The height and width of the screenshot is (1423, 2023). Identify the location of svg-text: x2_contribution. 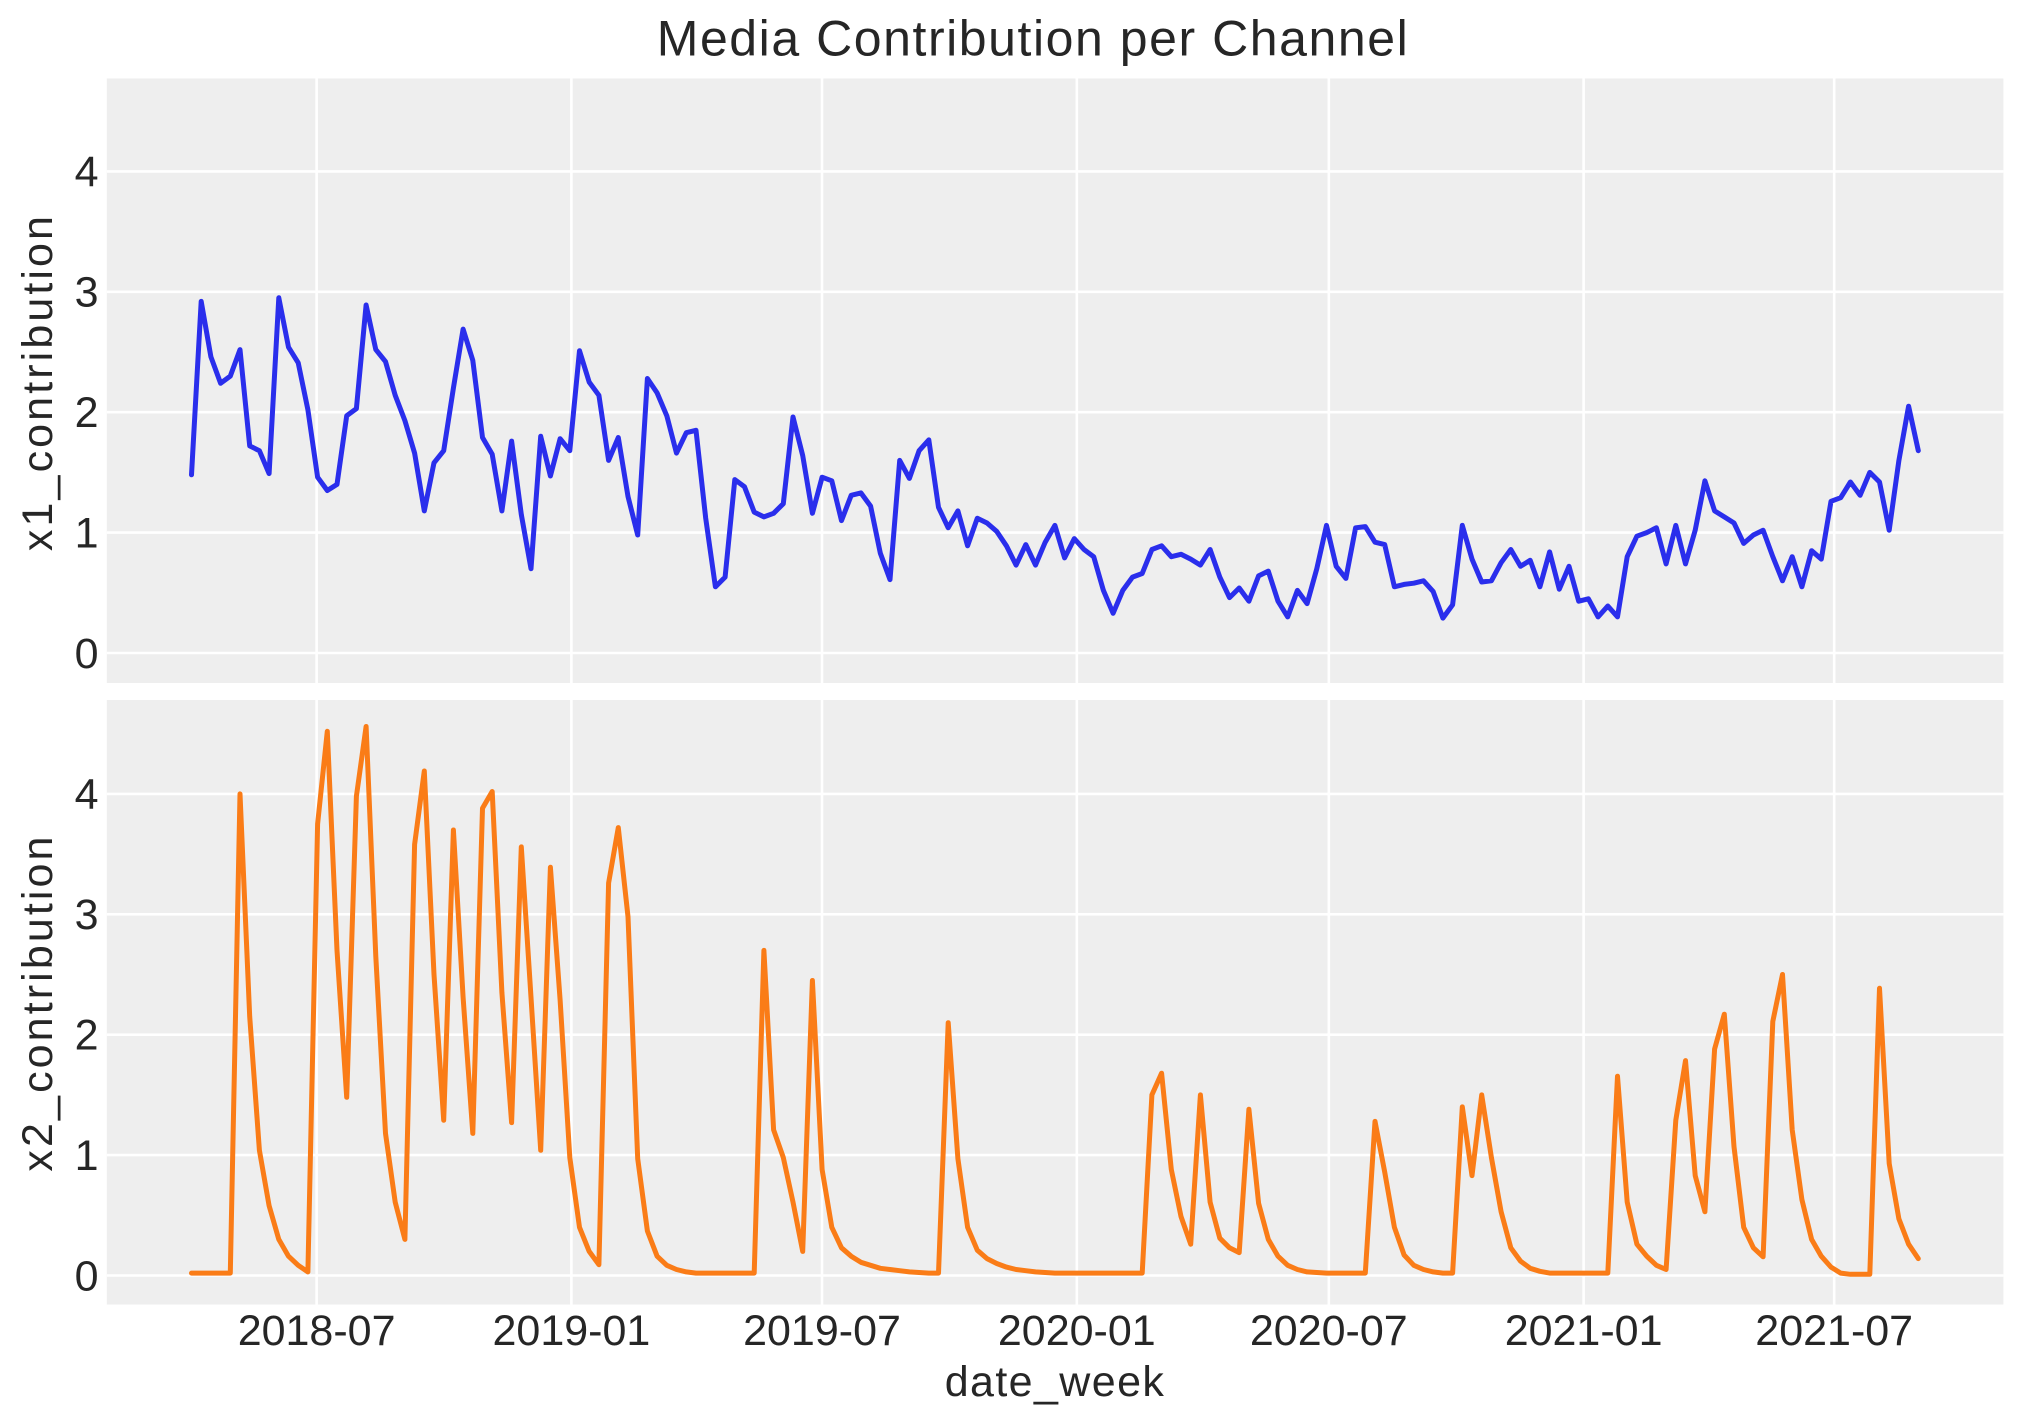
(38, 1002).